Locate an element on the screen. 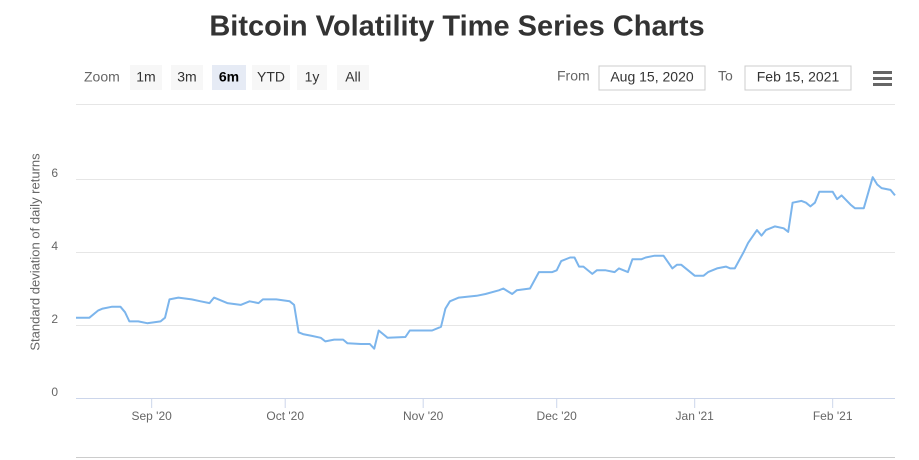 The height and width of the screenshot is (460, 919). range-button-label: 1y is located at coordinates (312, 77).